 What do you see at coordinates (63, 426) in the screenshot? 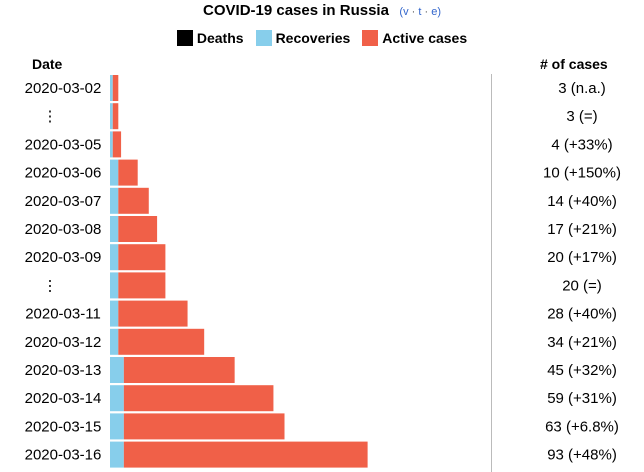
I see `row-date-label: 2020-03-15` at bounding box center [63, 426].